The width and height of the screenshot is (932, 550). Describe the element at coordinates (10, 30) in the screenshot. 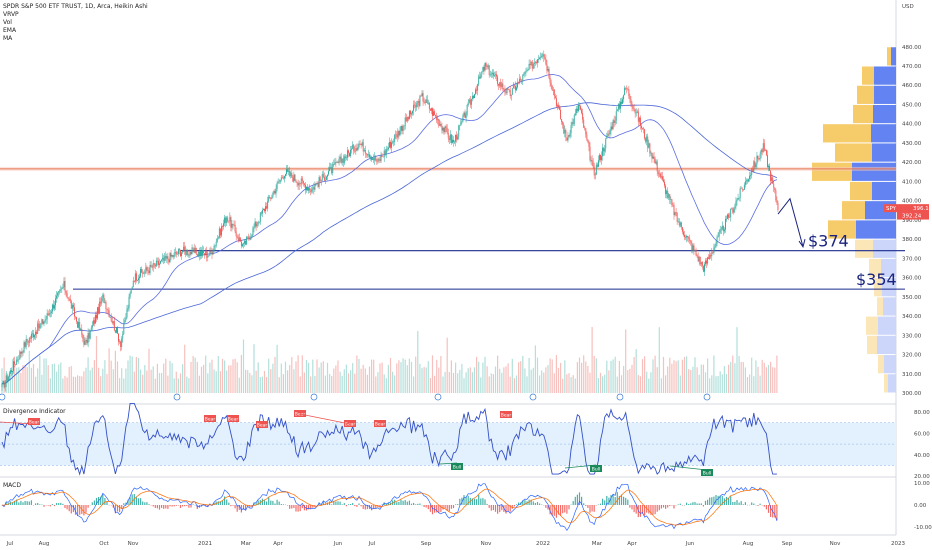

I see `indicator-ema: EMA` at that location.